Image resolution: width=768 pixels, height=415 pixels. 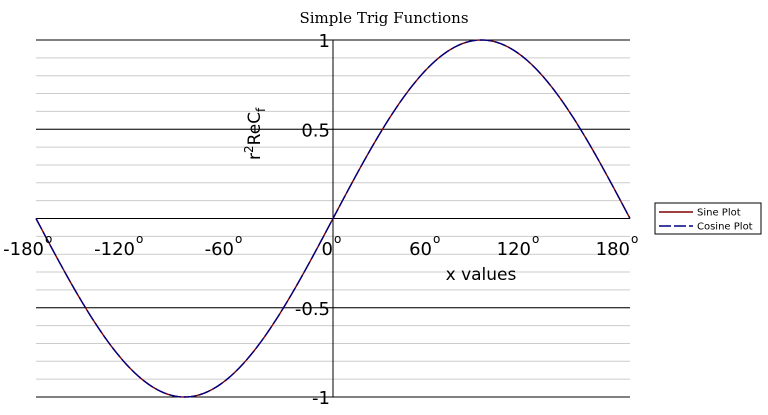 I want to click on y-axis-label-sub: f, so click(x=261, y=109).